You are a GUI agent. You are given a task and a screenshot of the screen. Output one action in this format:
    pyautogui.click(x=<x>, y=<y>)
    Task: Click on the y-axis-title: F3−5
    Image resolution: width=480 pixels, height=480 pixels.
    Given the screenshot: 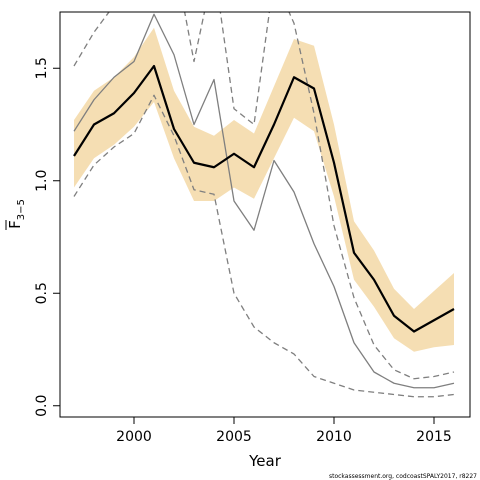 What is the action you would take?
    pyautogui.click(x=16, y=214)
    